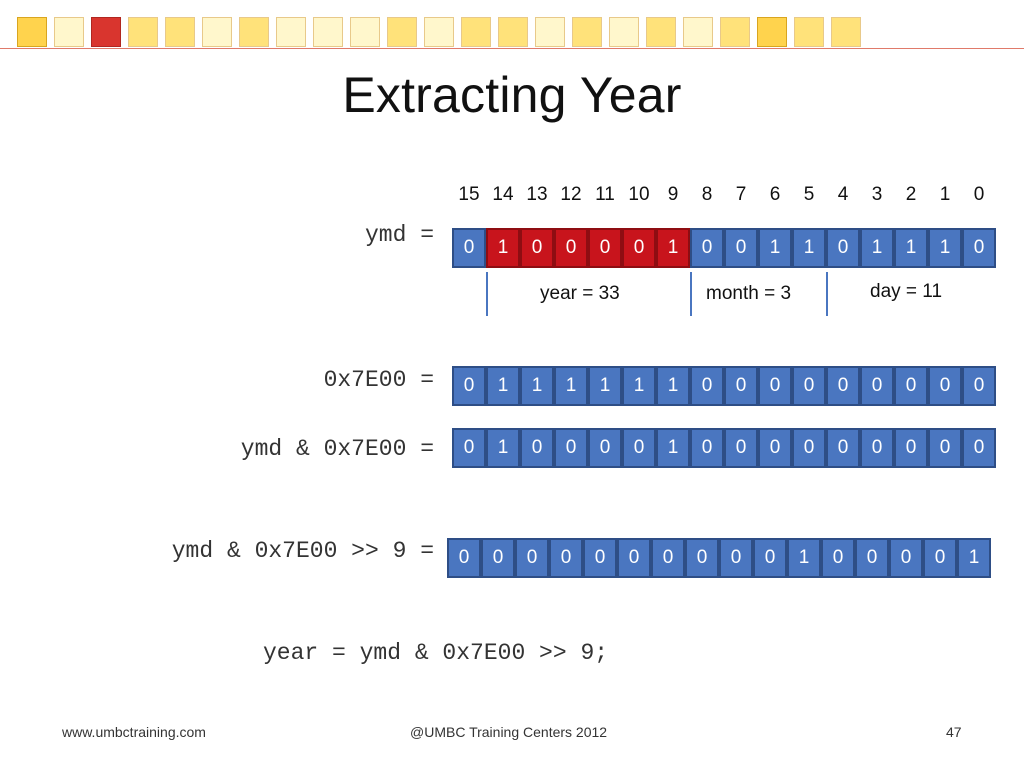 Image resolution: width=1024 pixels, height=768 pixels. I want to click on bit-index-label: 14, so click(503, 194).